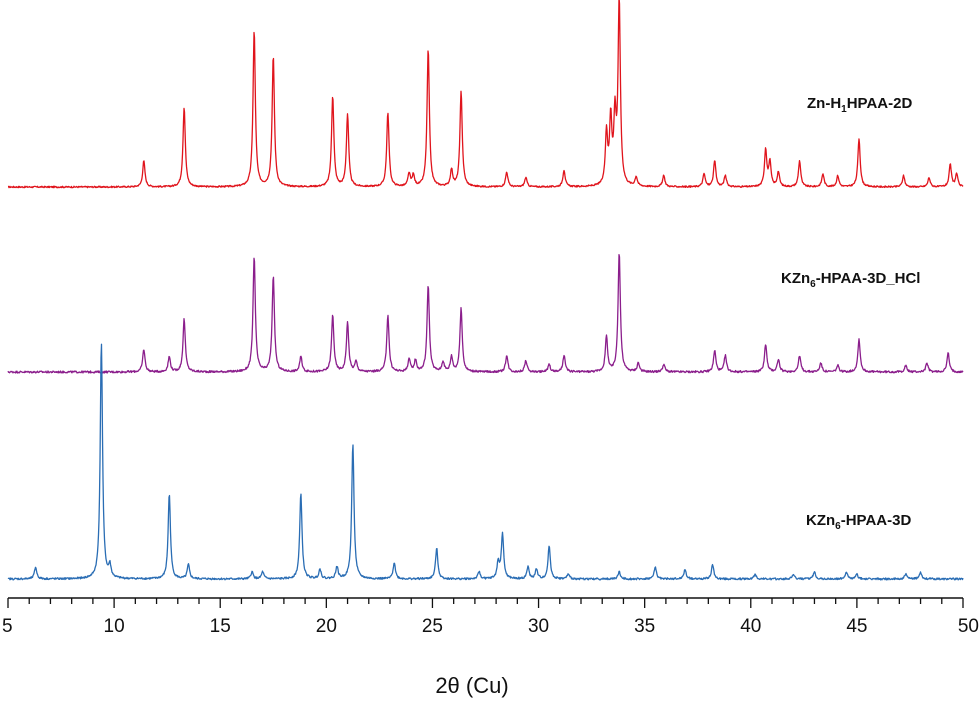 Image resolution: width=980 pixels, height=709 pixels. I want to click on x-axis-title: 2θ (Cu), so click(471, 685).